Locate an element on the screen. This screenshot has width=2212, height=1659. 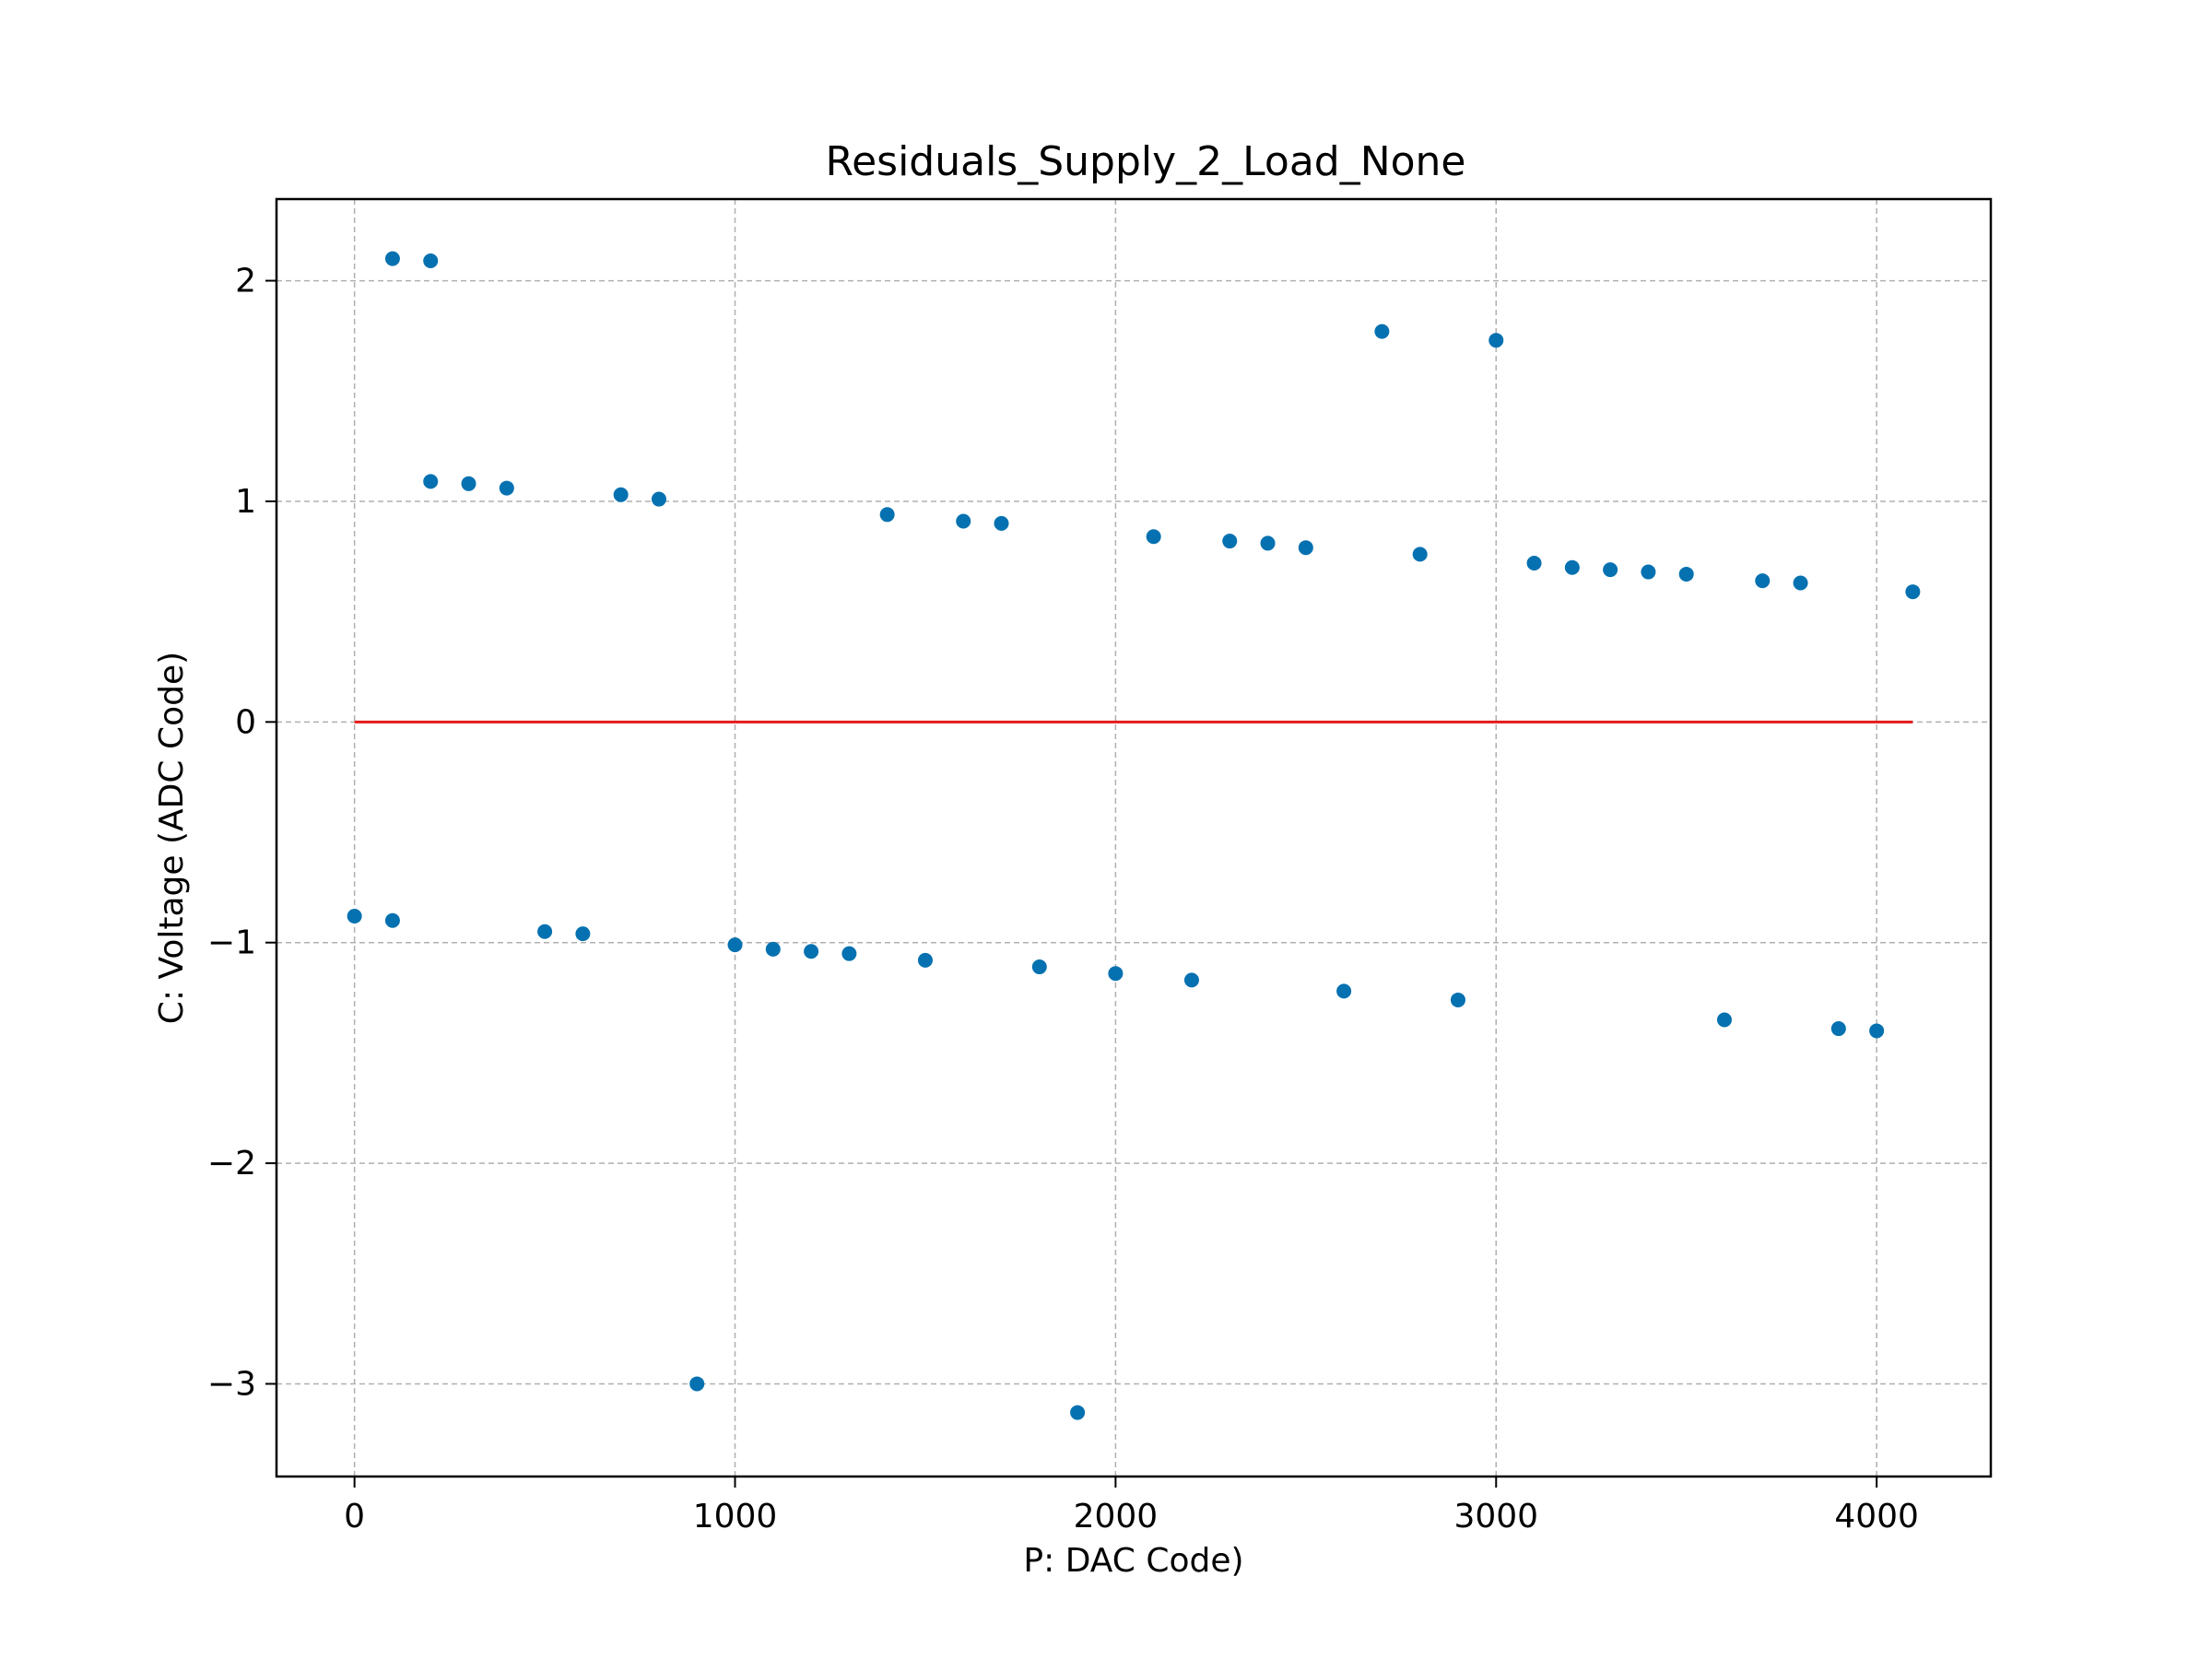
x-axis-ticks: 0 1000 2000 3000 4000 is located at coordinates (1131, 1506).